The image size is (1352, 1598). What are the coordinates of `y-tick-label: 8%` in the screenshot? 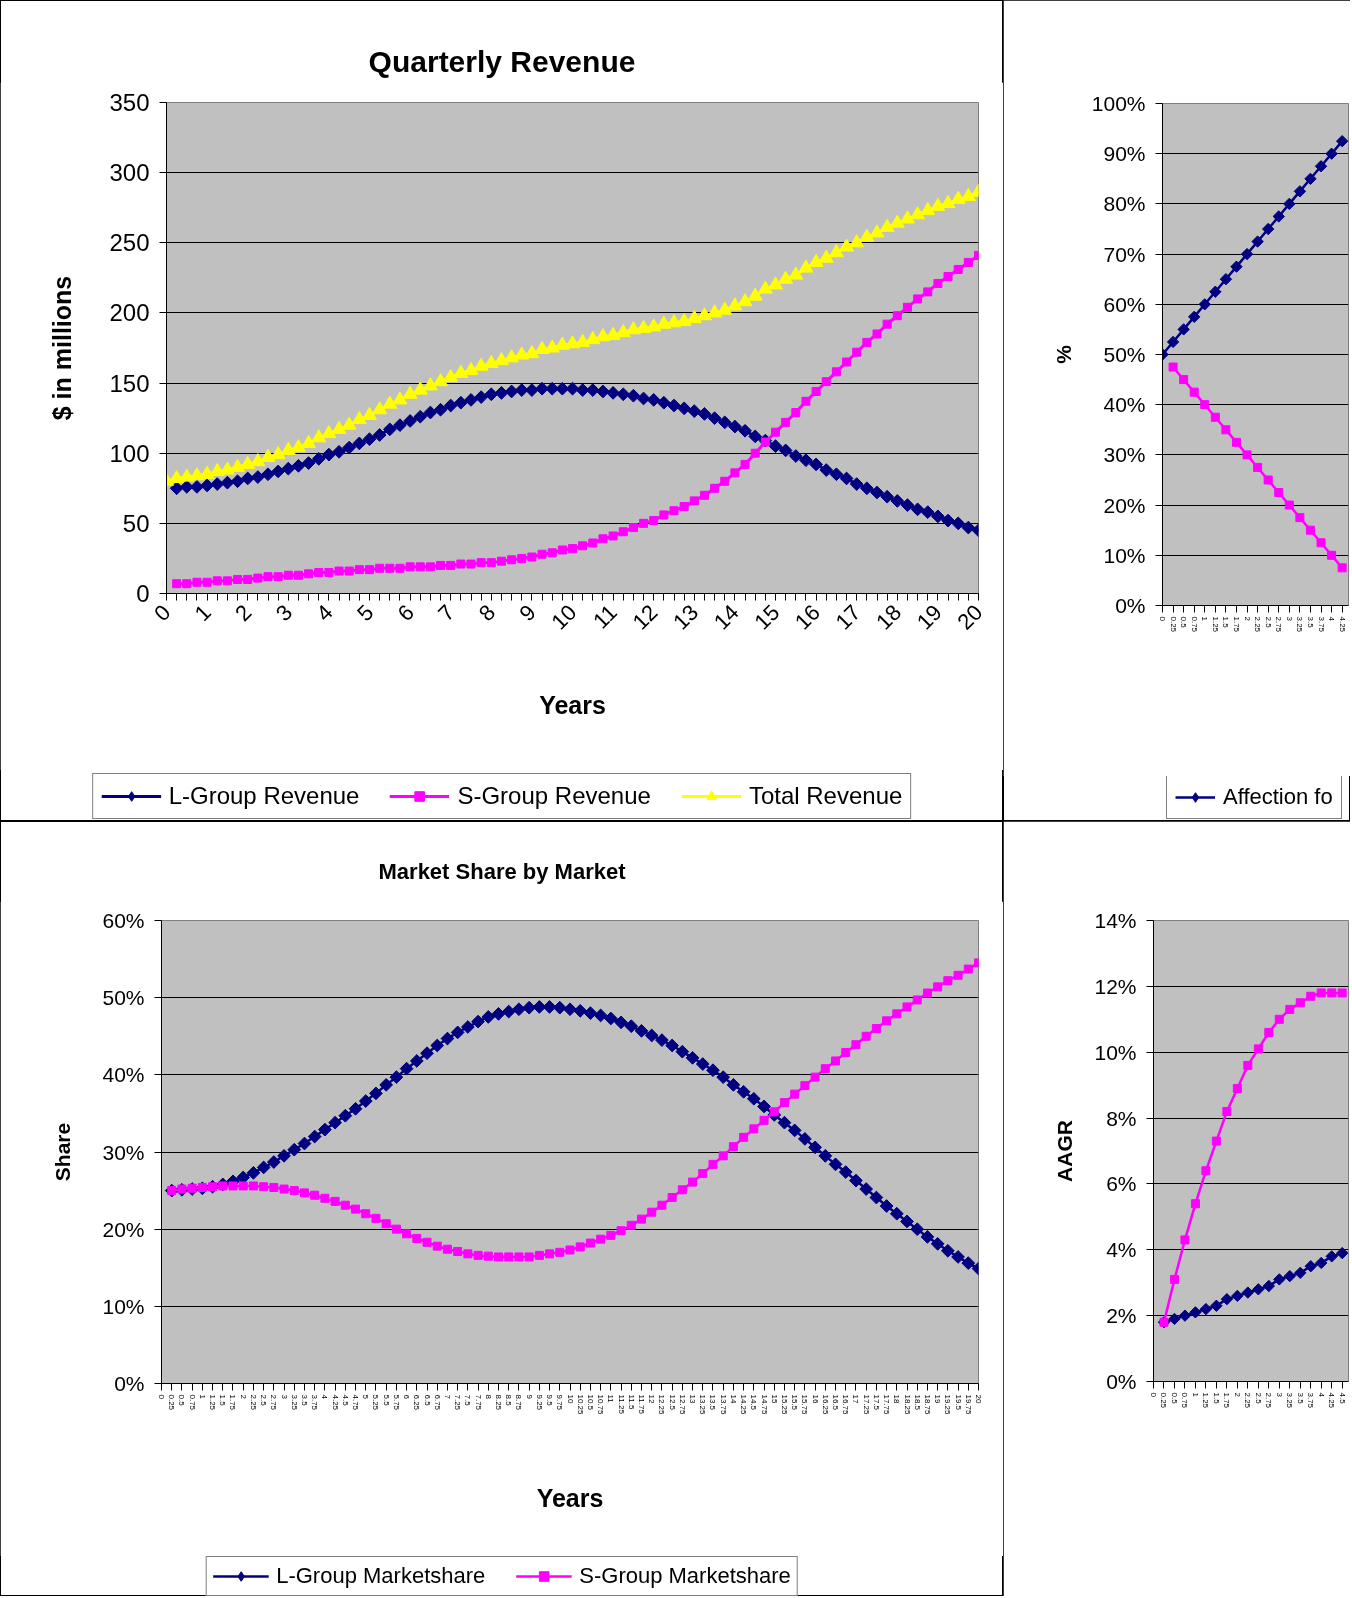 It's located at (1121, 1118).